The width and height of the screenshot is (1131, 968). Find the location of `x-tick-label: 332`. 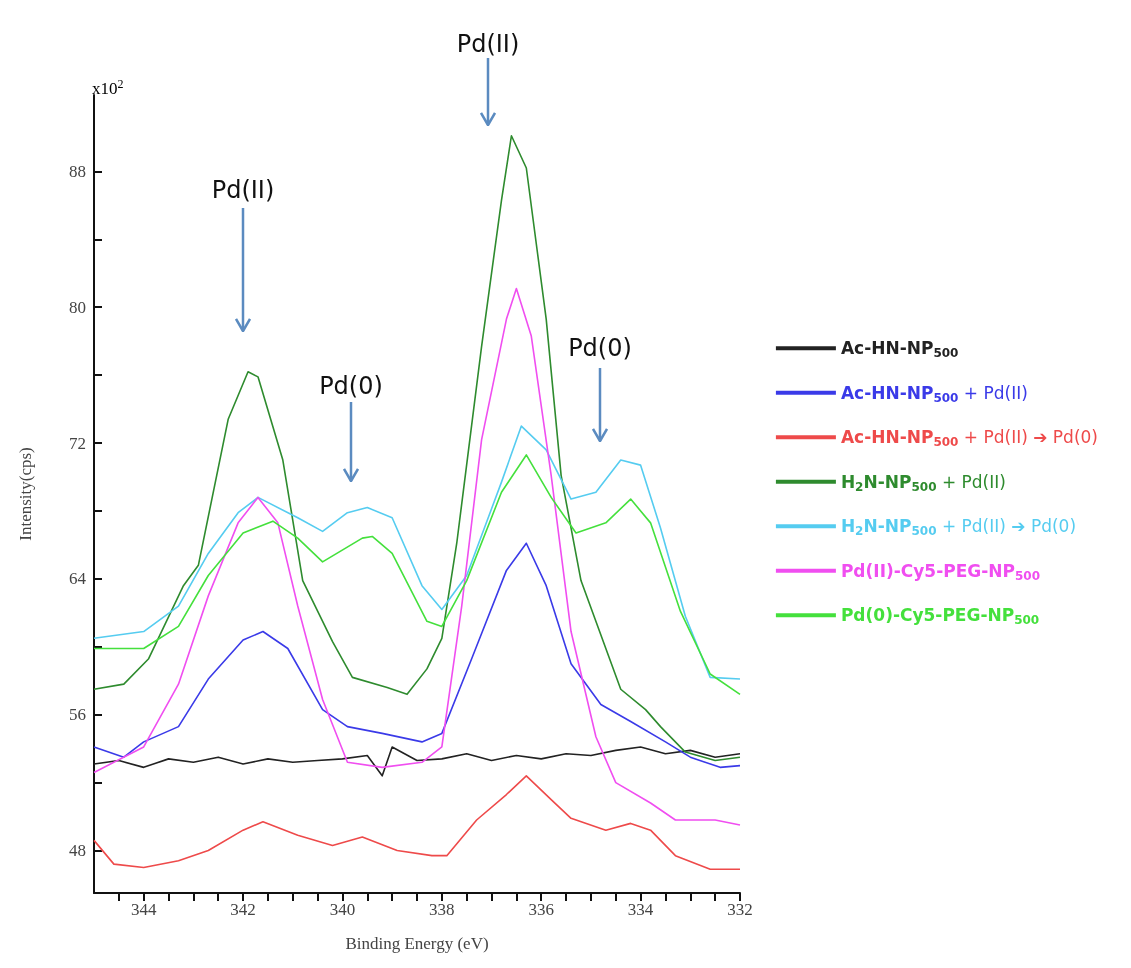

x-tick-label: 332 is located at coordinates (740, 909).